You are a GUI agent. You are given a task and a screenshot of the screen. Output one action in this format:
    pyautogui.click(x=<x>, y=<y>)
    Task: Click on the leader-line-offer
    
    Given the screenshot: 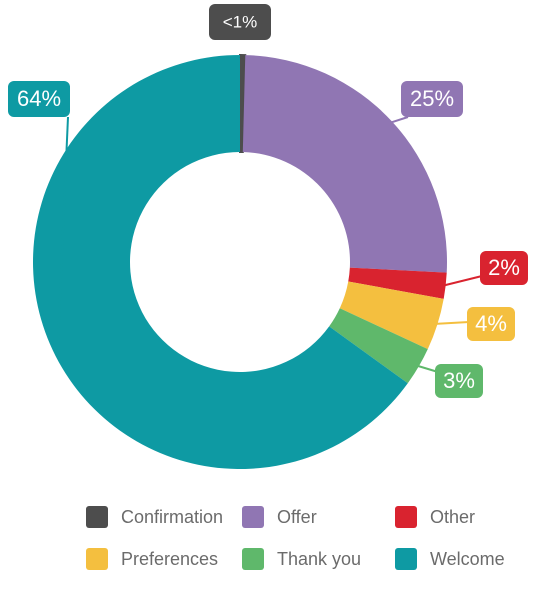 What is the action you would take?
    pyautogui.click(x=399, y=120)
    